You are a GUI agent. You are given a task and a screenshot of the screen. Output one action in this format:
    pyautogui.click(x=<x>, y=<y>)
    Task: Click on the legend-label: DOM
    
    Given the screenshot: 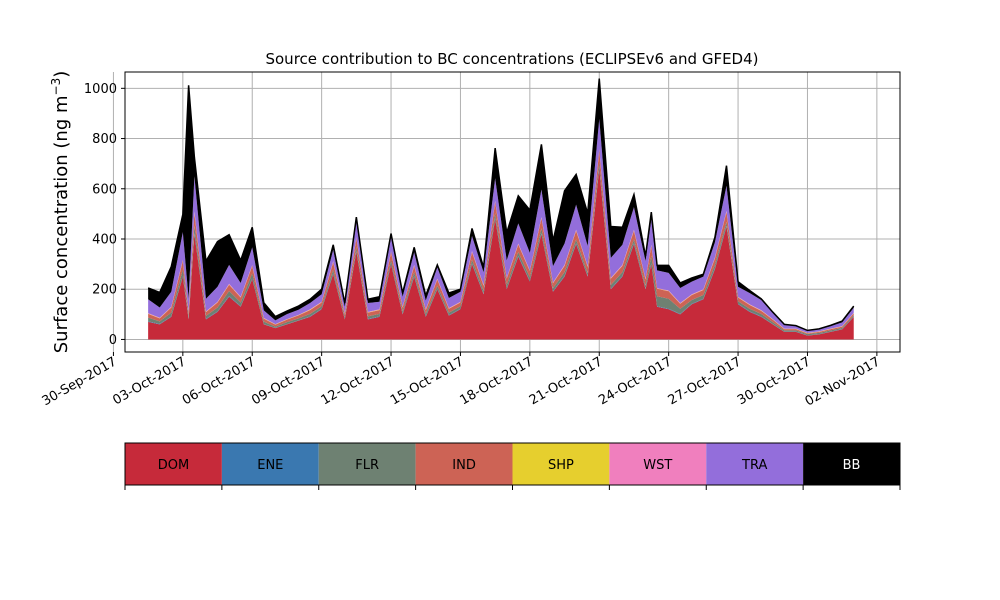 What is the action you would take?
    pyautogui.click(x=173, y=465)
    